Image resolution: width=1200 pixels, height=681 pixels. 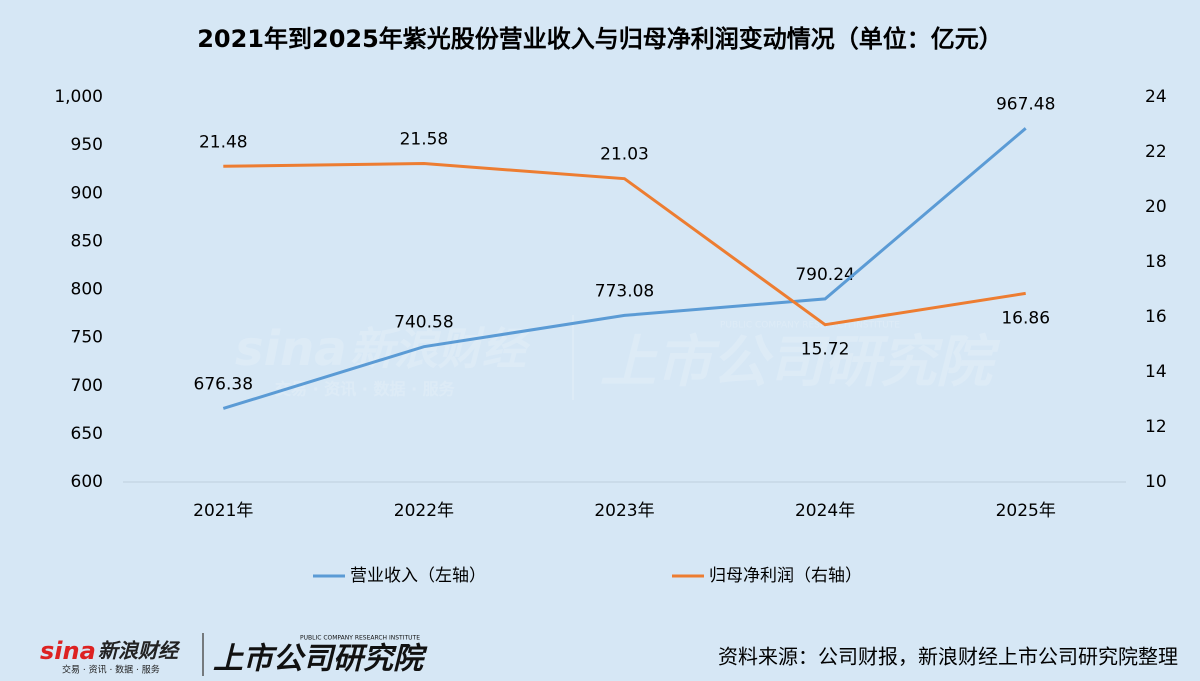 I want to click on data-label: 773.08, so click(x=624, y=291).